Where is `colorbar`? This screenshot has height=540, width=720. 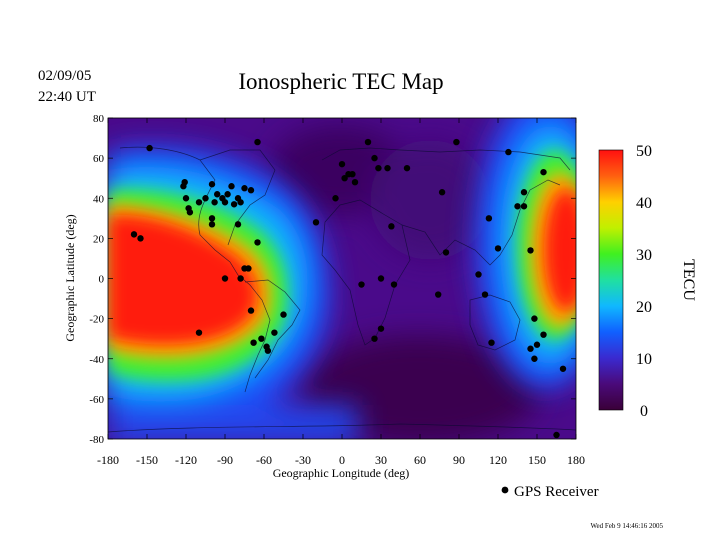
colorbar is located at coordinates (611, 280).